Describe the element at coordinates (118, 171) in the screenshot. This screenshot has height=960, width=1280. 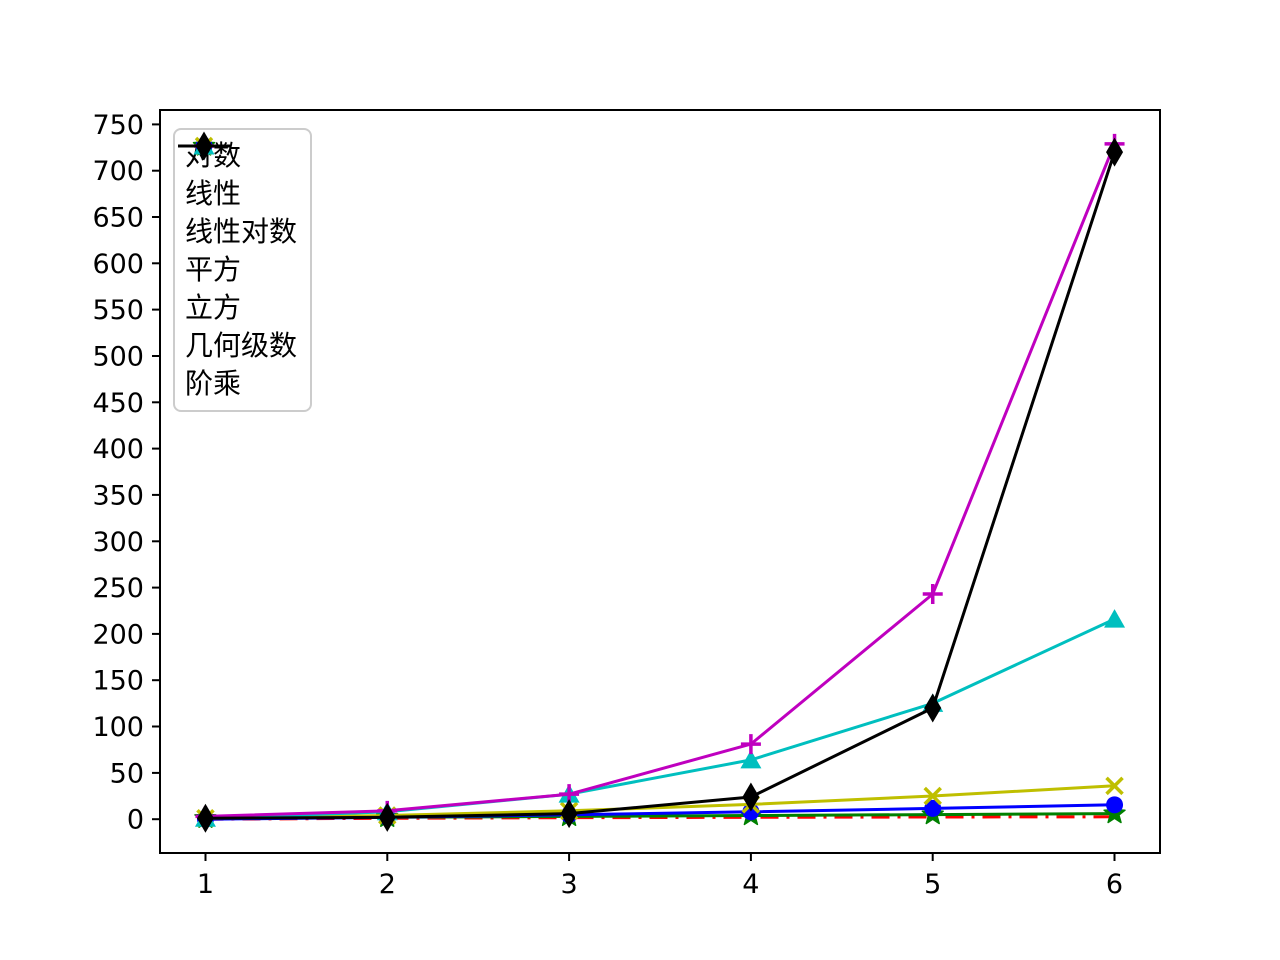
I see `y-tick-label: 700` at that location.